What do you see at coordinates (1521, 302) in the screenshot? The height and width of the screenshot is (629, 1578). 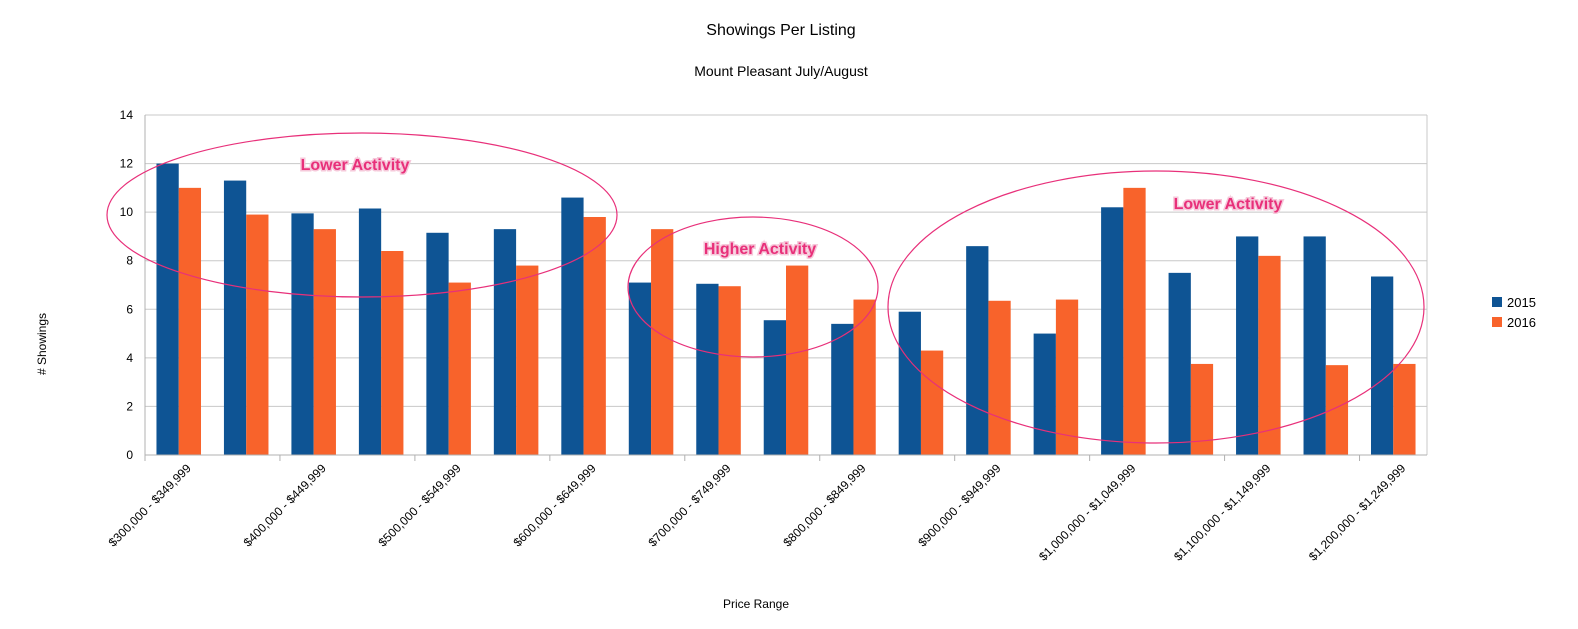 I see `legend-label: 2015` at bounding box center [1521, 302].